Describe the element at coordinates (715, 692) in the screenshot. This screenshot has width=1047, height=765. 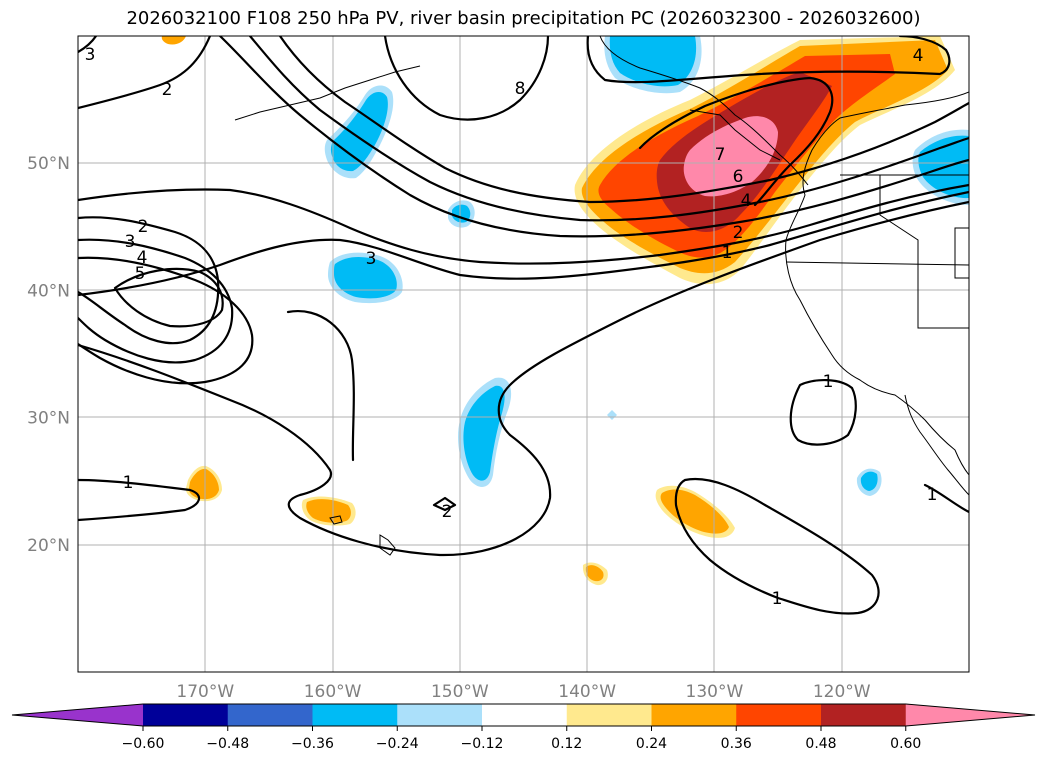
I see `longitude-label: 130°W` at that location.